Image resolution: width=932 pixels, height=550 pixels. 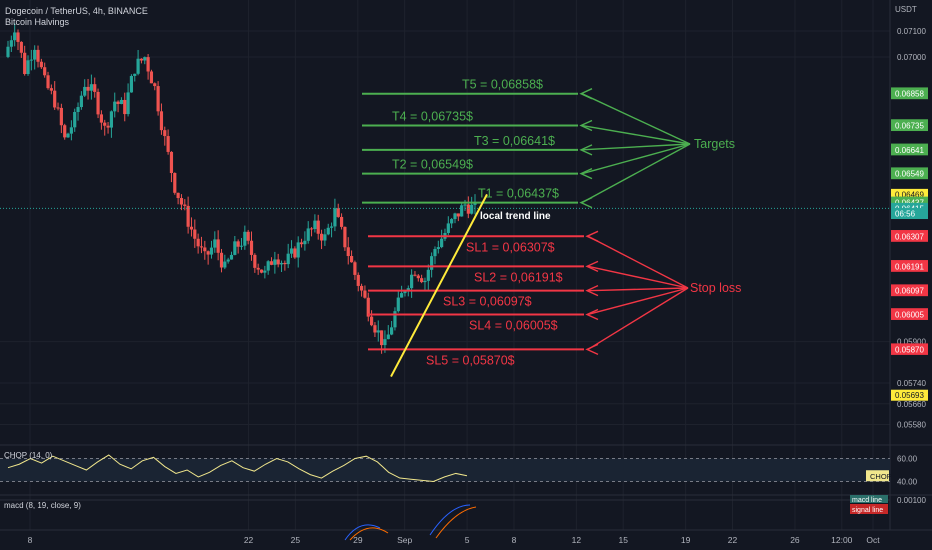 What do you see at coordinates (911, 404) in the screenshot?
I see `price-tick-label: 0.05660` at bounding box center [911, 404].